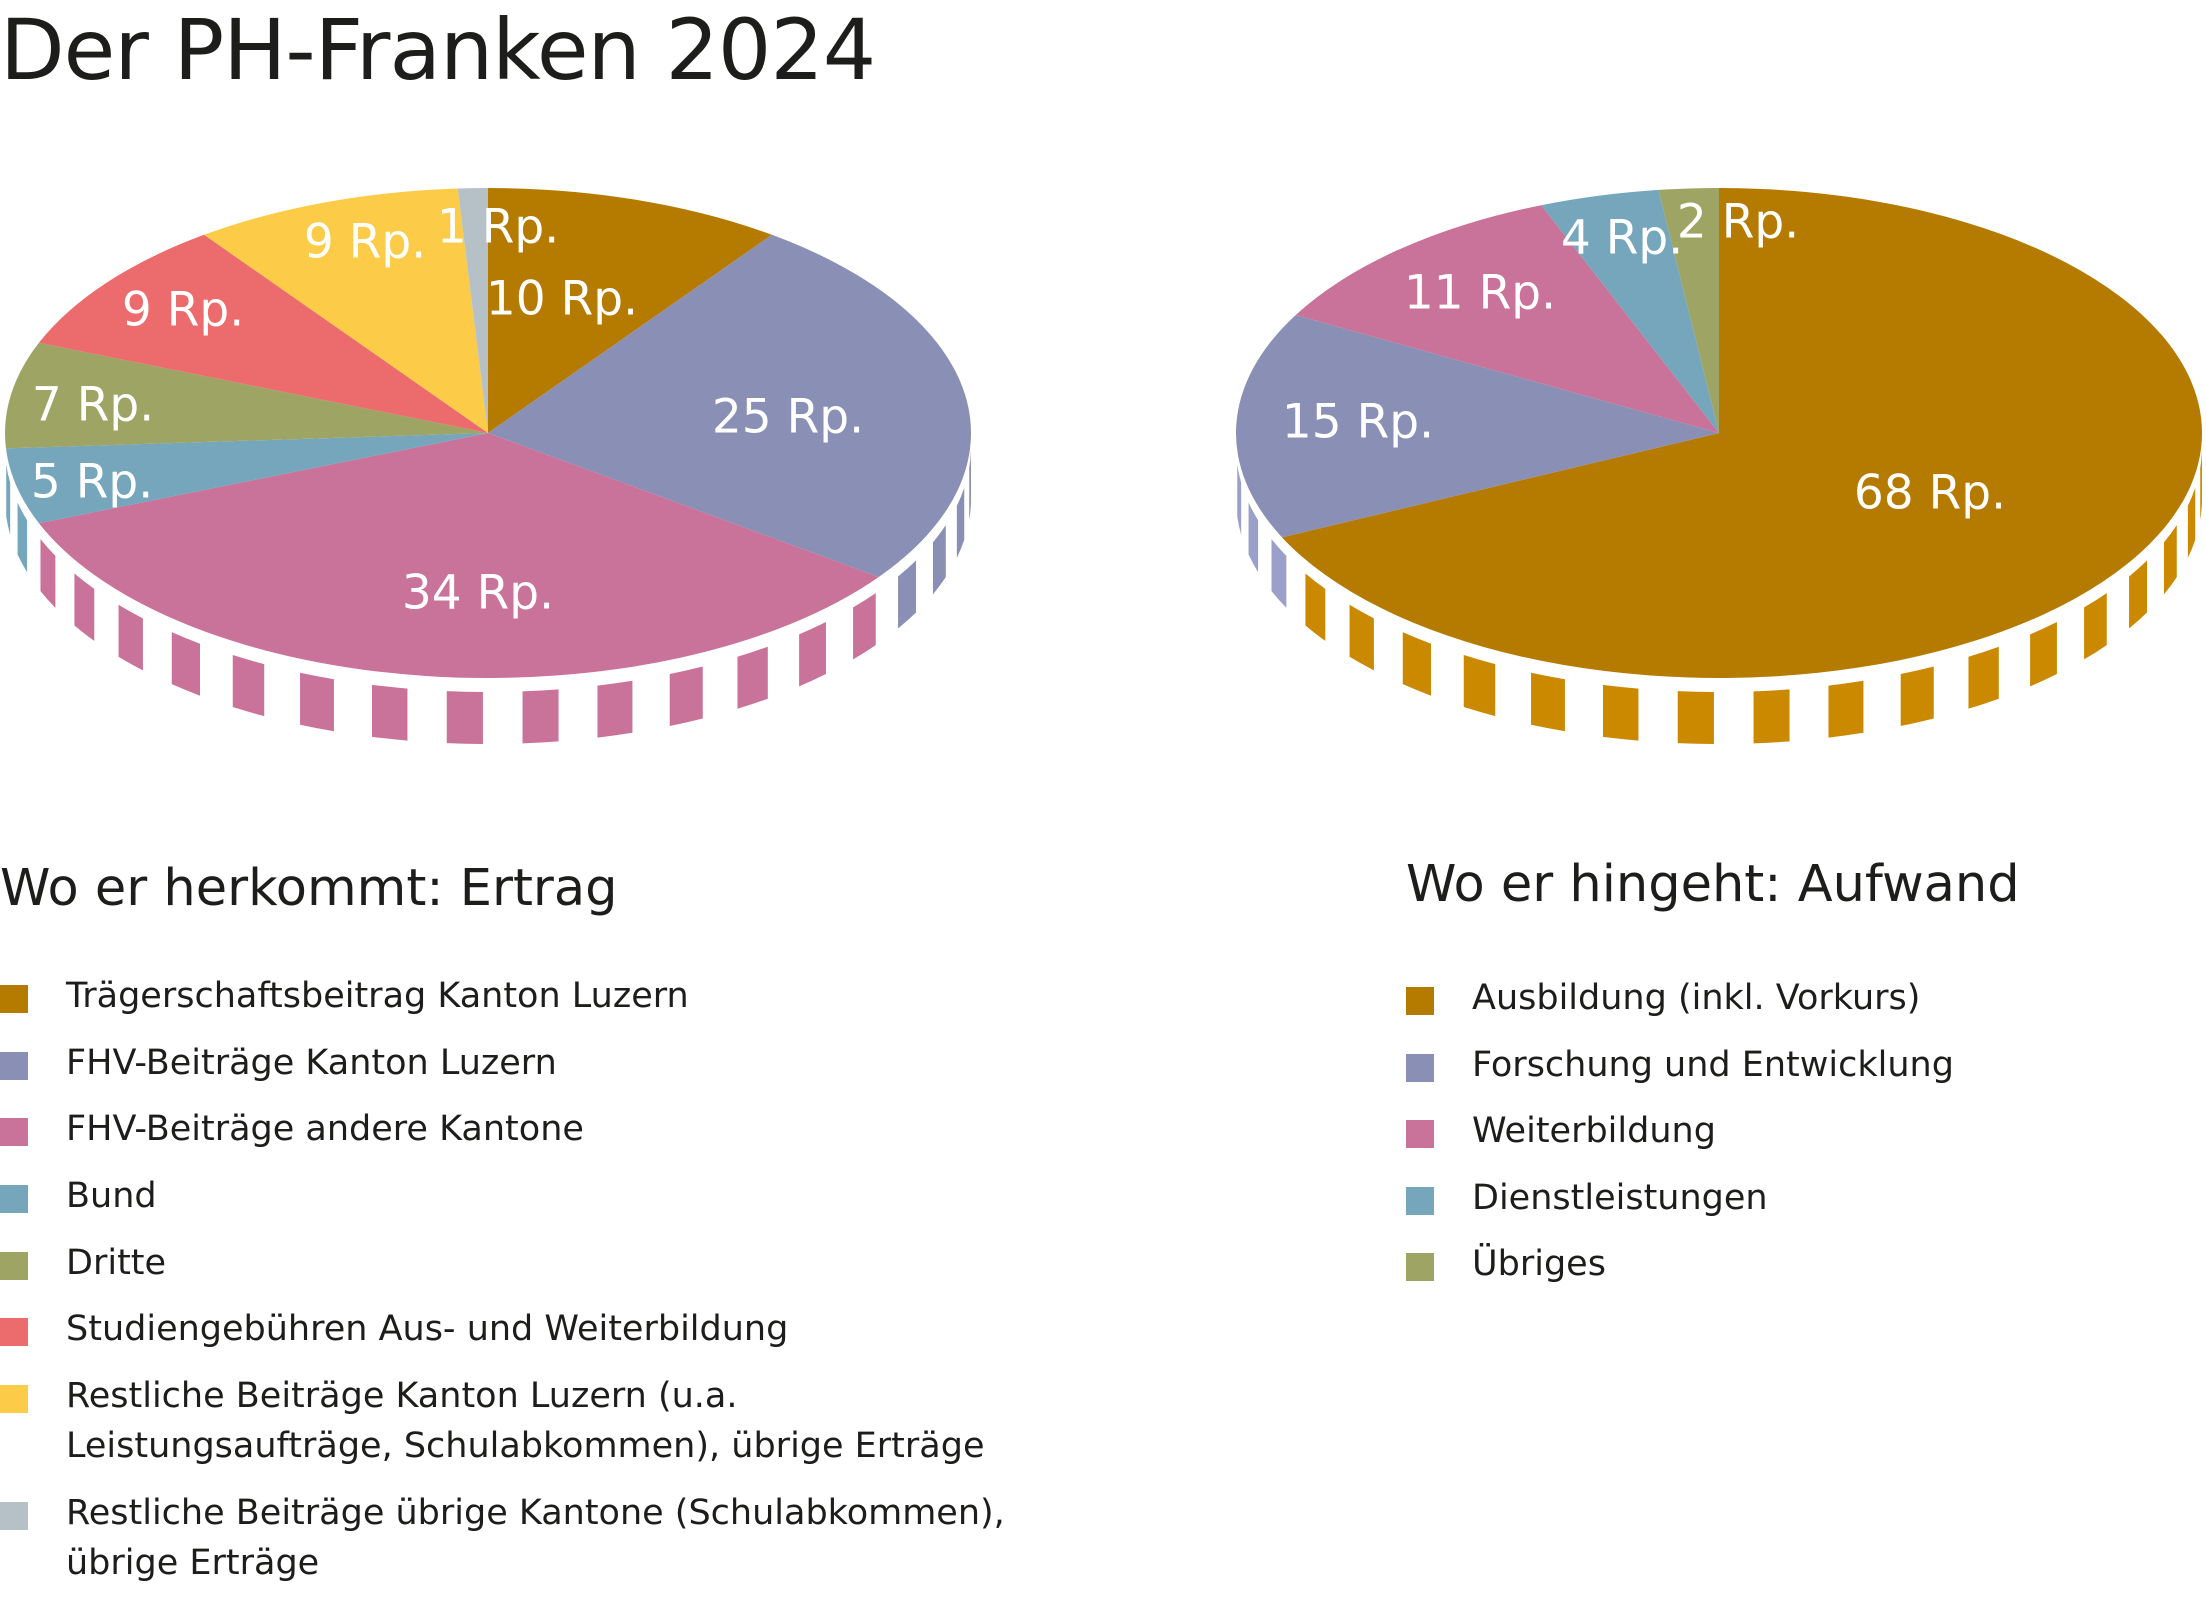 Image resolution: width=2206 pixels, height=1605 pixels. I want to click on slice-value-label: 25 Rp., so click(788, 417).